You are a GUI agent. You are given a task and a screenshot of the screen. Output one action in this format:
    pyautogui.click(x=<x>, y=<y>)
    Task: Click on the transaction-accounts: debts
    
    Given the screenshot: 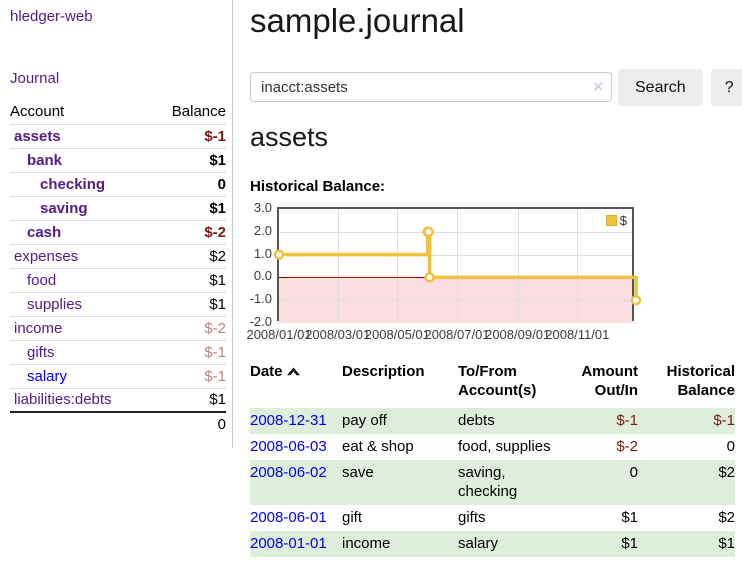 What is the action you would take?
    pyautogui.click(x=510, y=421)
    